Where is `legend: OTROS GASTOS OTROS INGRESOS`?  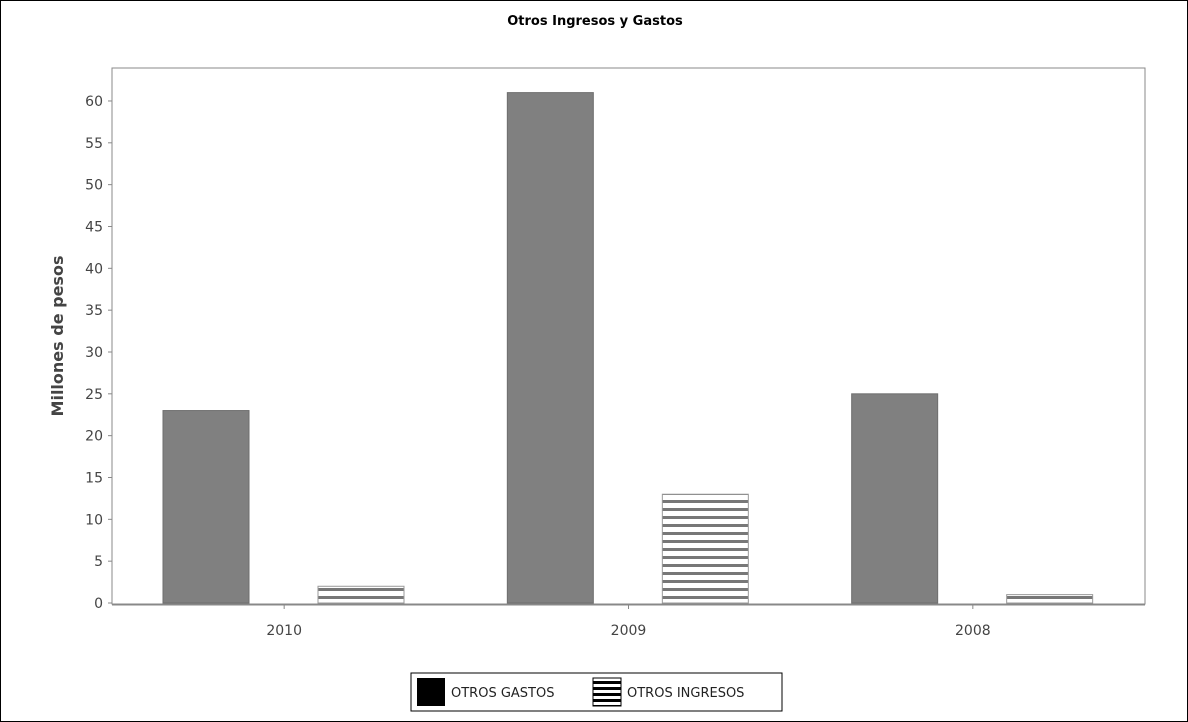 legend: OTROS GASTOS OTROS INGRESOS is located at coordinates (596, 692).